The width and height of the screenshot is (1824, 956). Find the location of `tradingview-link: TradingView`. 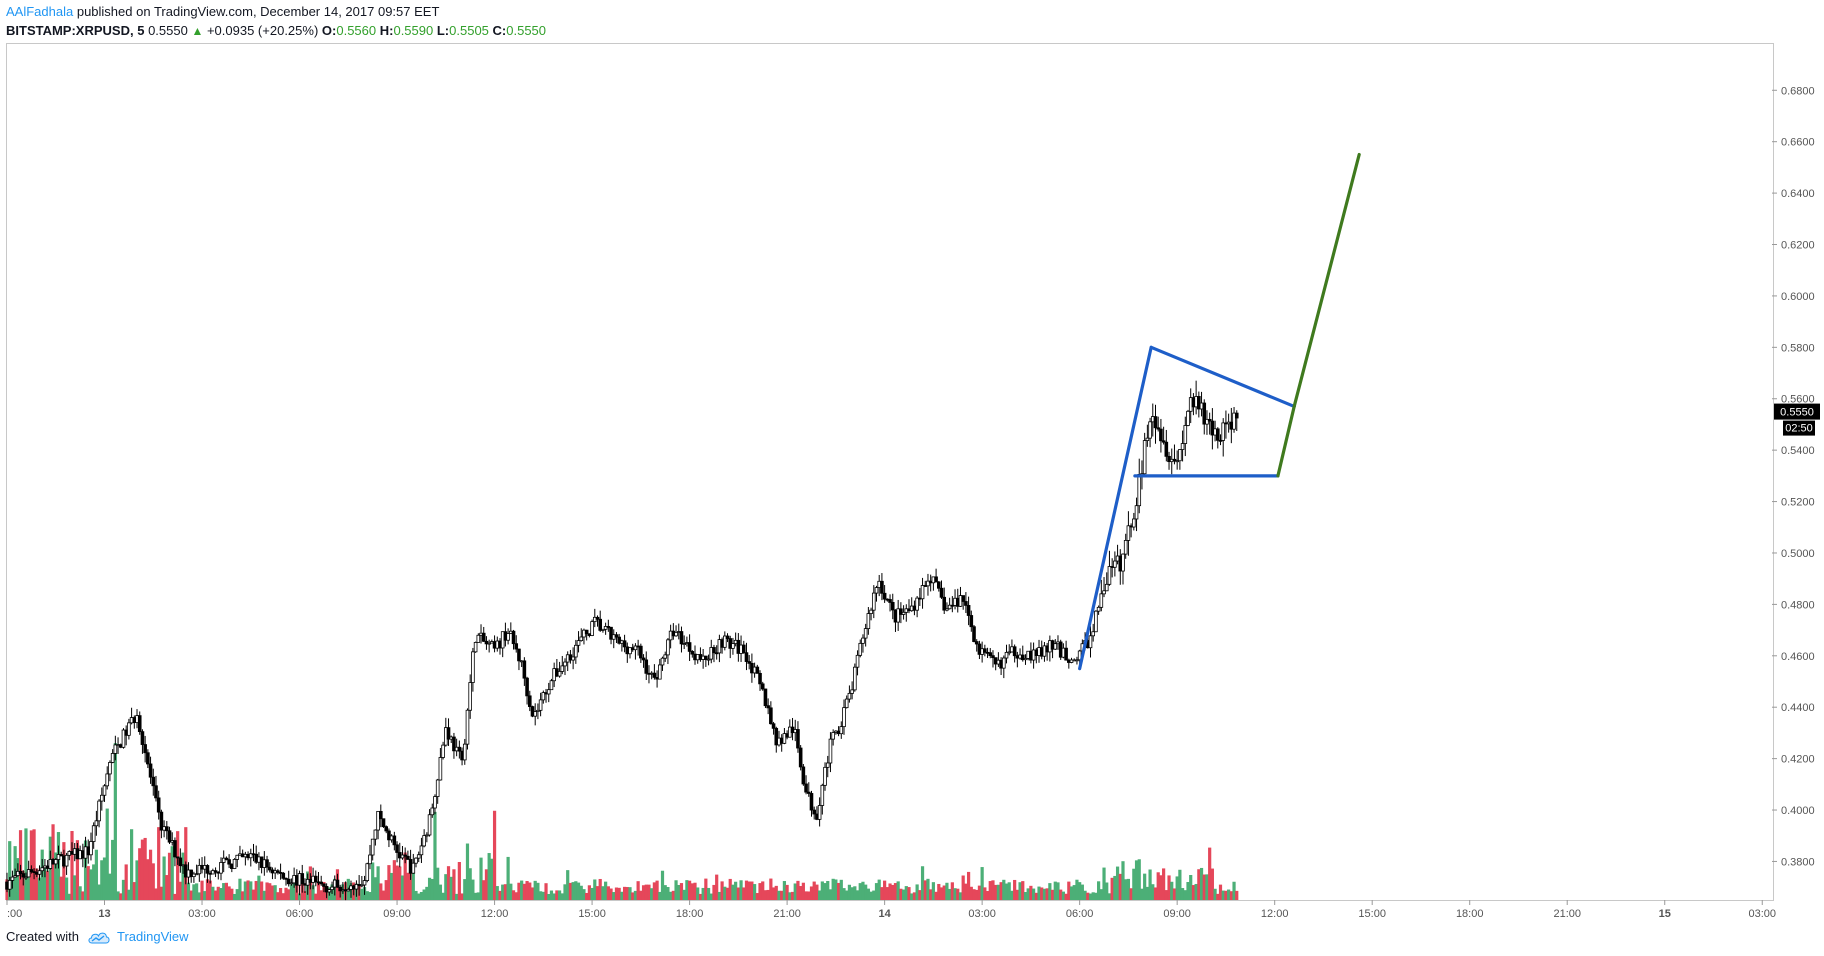

tradingview-link: TradingView is located at coordinates (138, 936).